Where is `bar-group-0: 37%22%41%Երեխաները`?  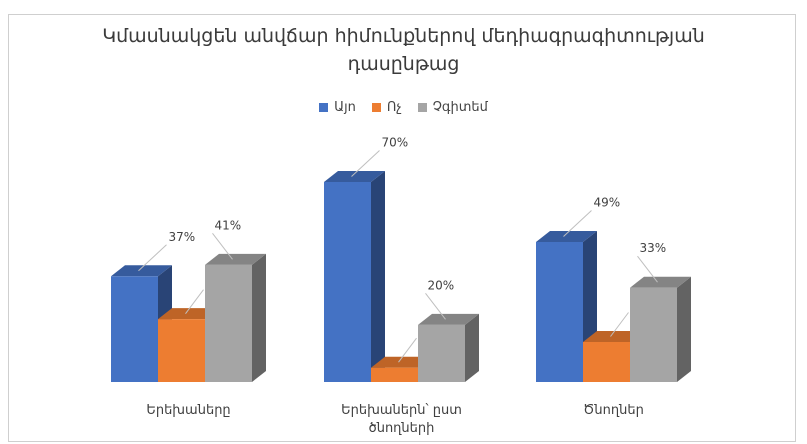
bar-group-0: 37%22%41%Երեխաները is located at coordinates (188, 318).